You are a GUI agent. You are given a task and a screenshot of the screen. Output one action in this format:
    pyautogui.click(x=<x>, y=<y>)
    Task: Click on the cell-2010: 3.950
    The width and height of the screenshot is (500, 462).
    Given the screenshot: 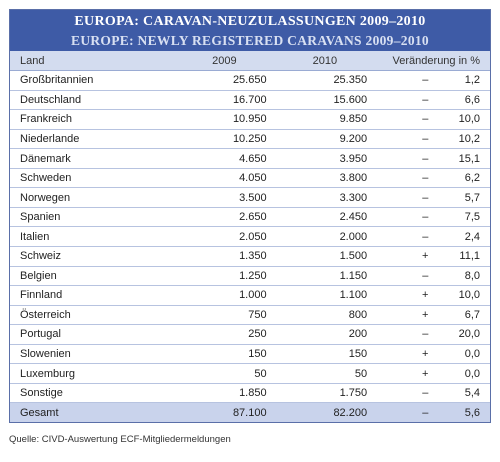 What is the action you would take?
    pyautogui.click(x=325, y=158)
    